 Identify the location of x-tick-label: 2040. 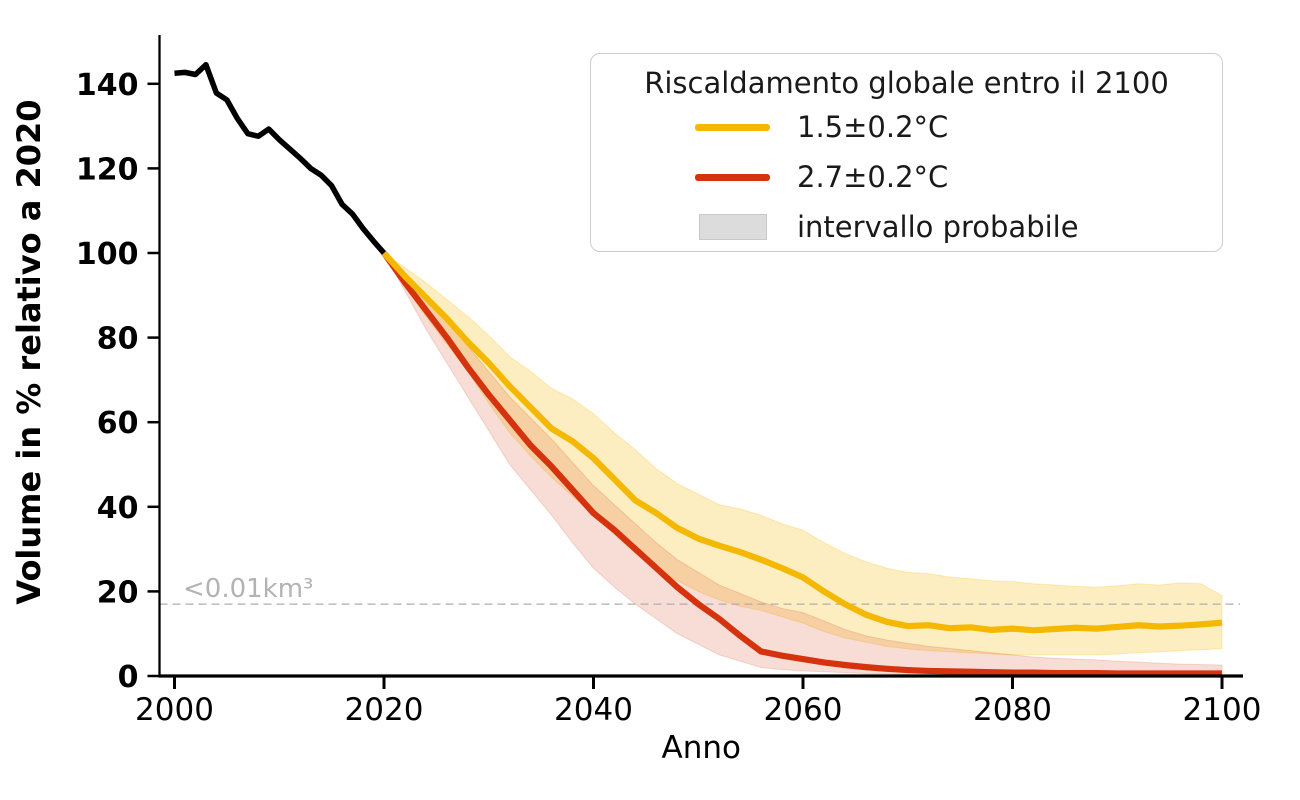
(593, 710).